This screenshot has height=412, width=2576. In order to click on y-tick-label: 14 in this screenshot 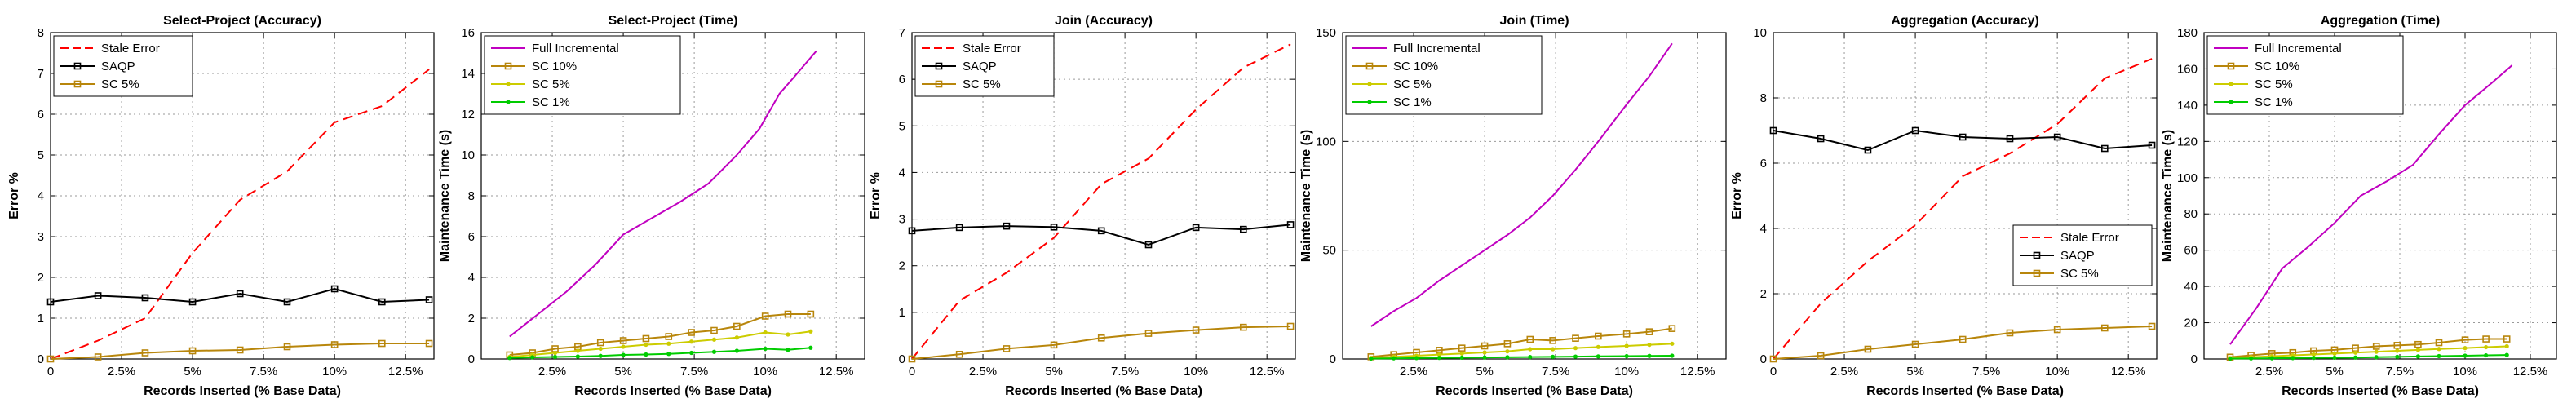, I will do `click(468, 74)`.